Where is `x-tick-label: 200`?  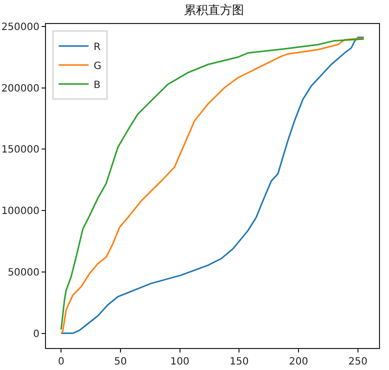
x-tick-label: 200 is located at coordinates (298, 362).